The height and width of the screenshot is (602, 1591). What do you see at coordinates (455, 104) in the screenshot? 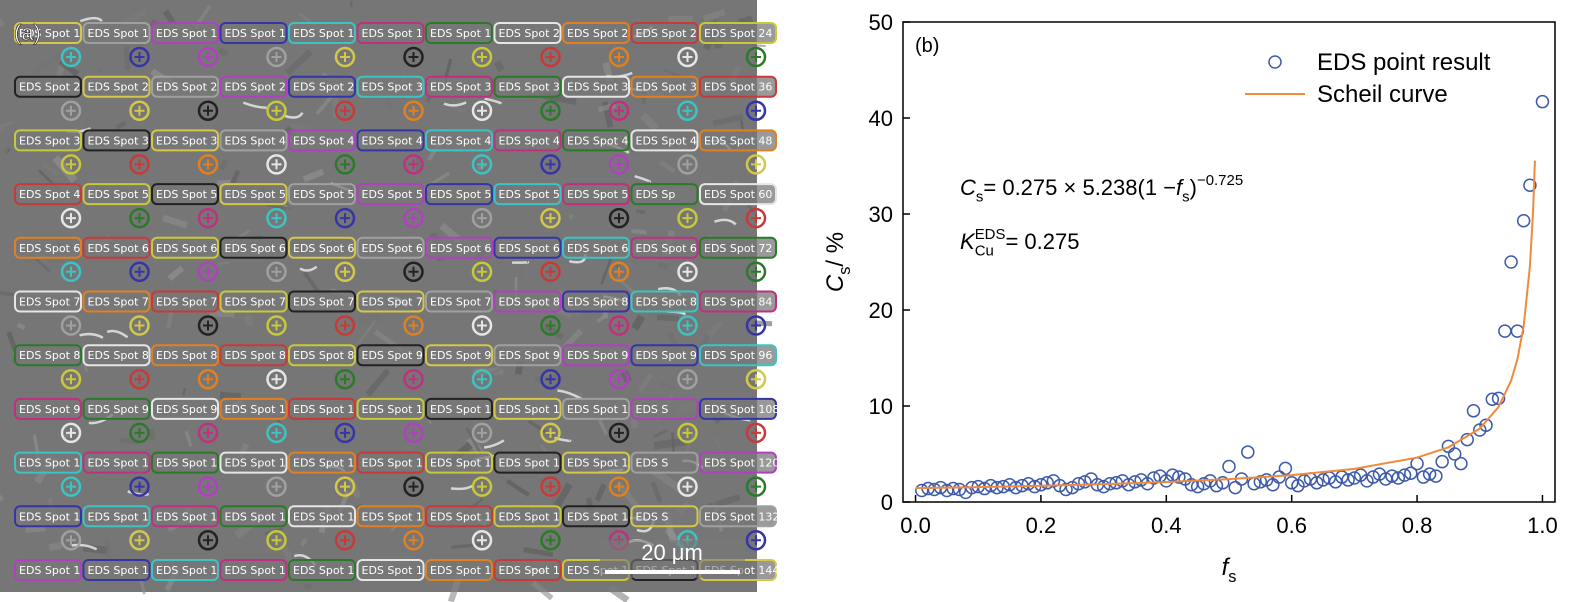
I see `phase-streak` at bounding box center [455, 104].